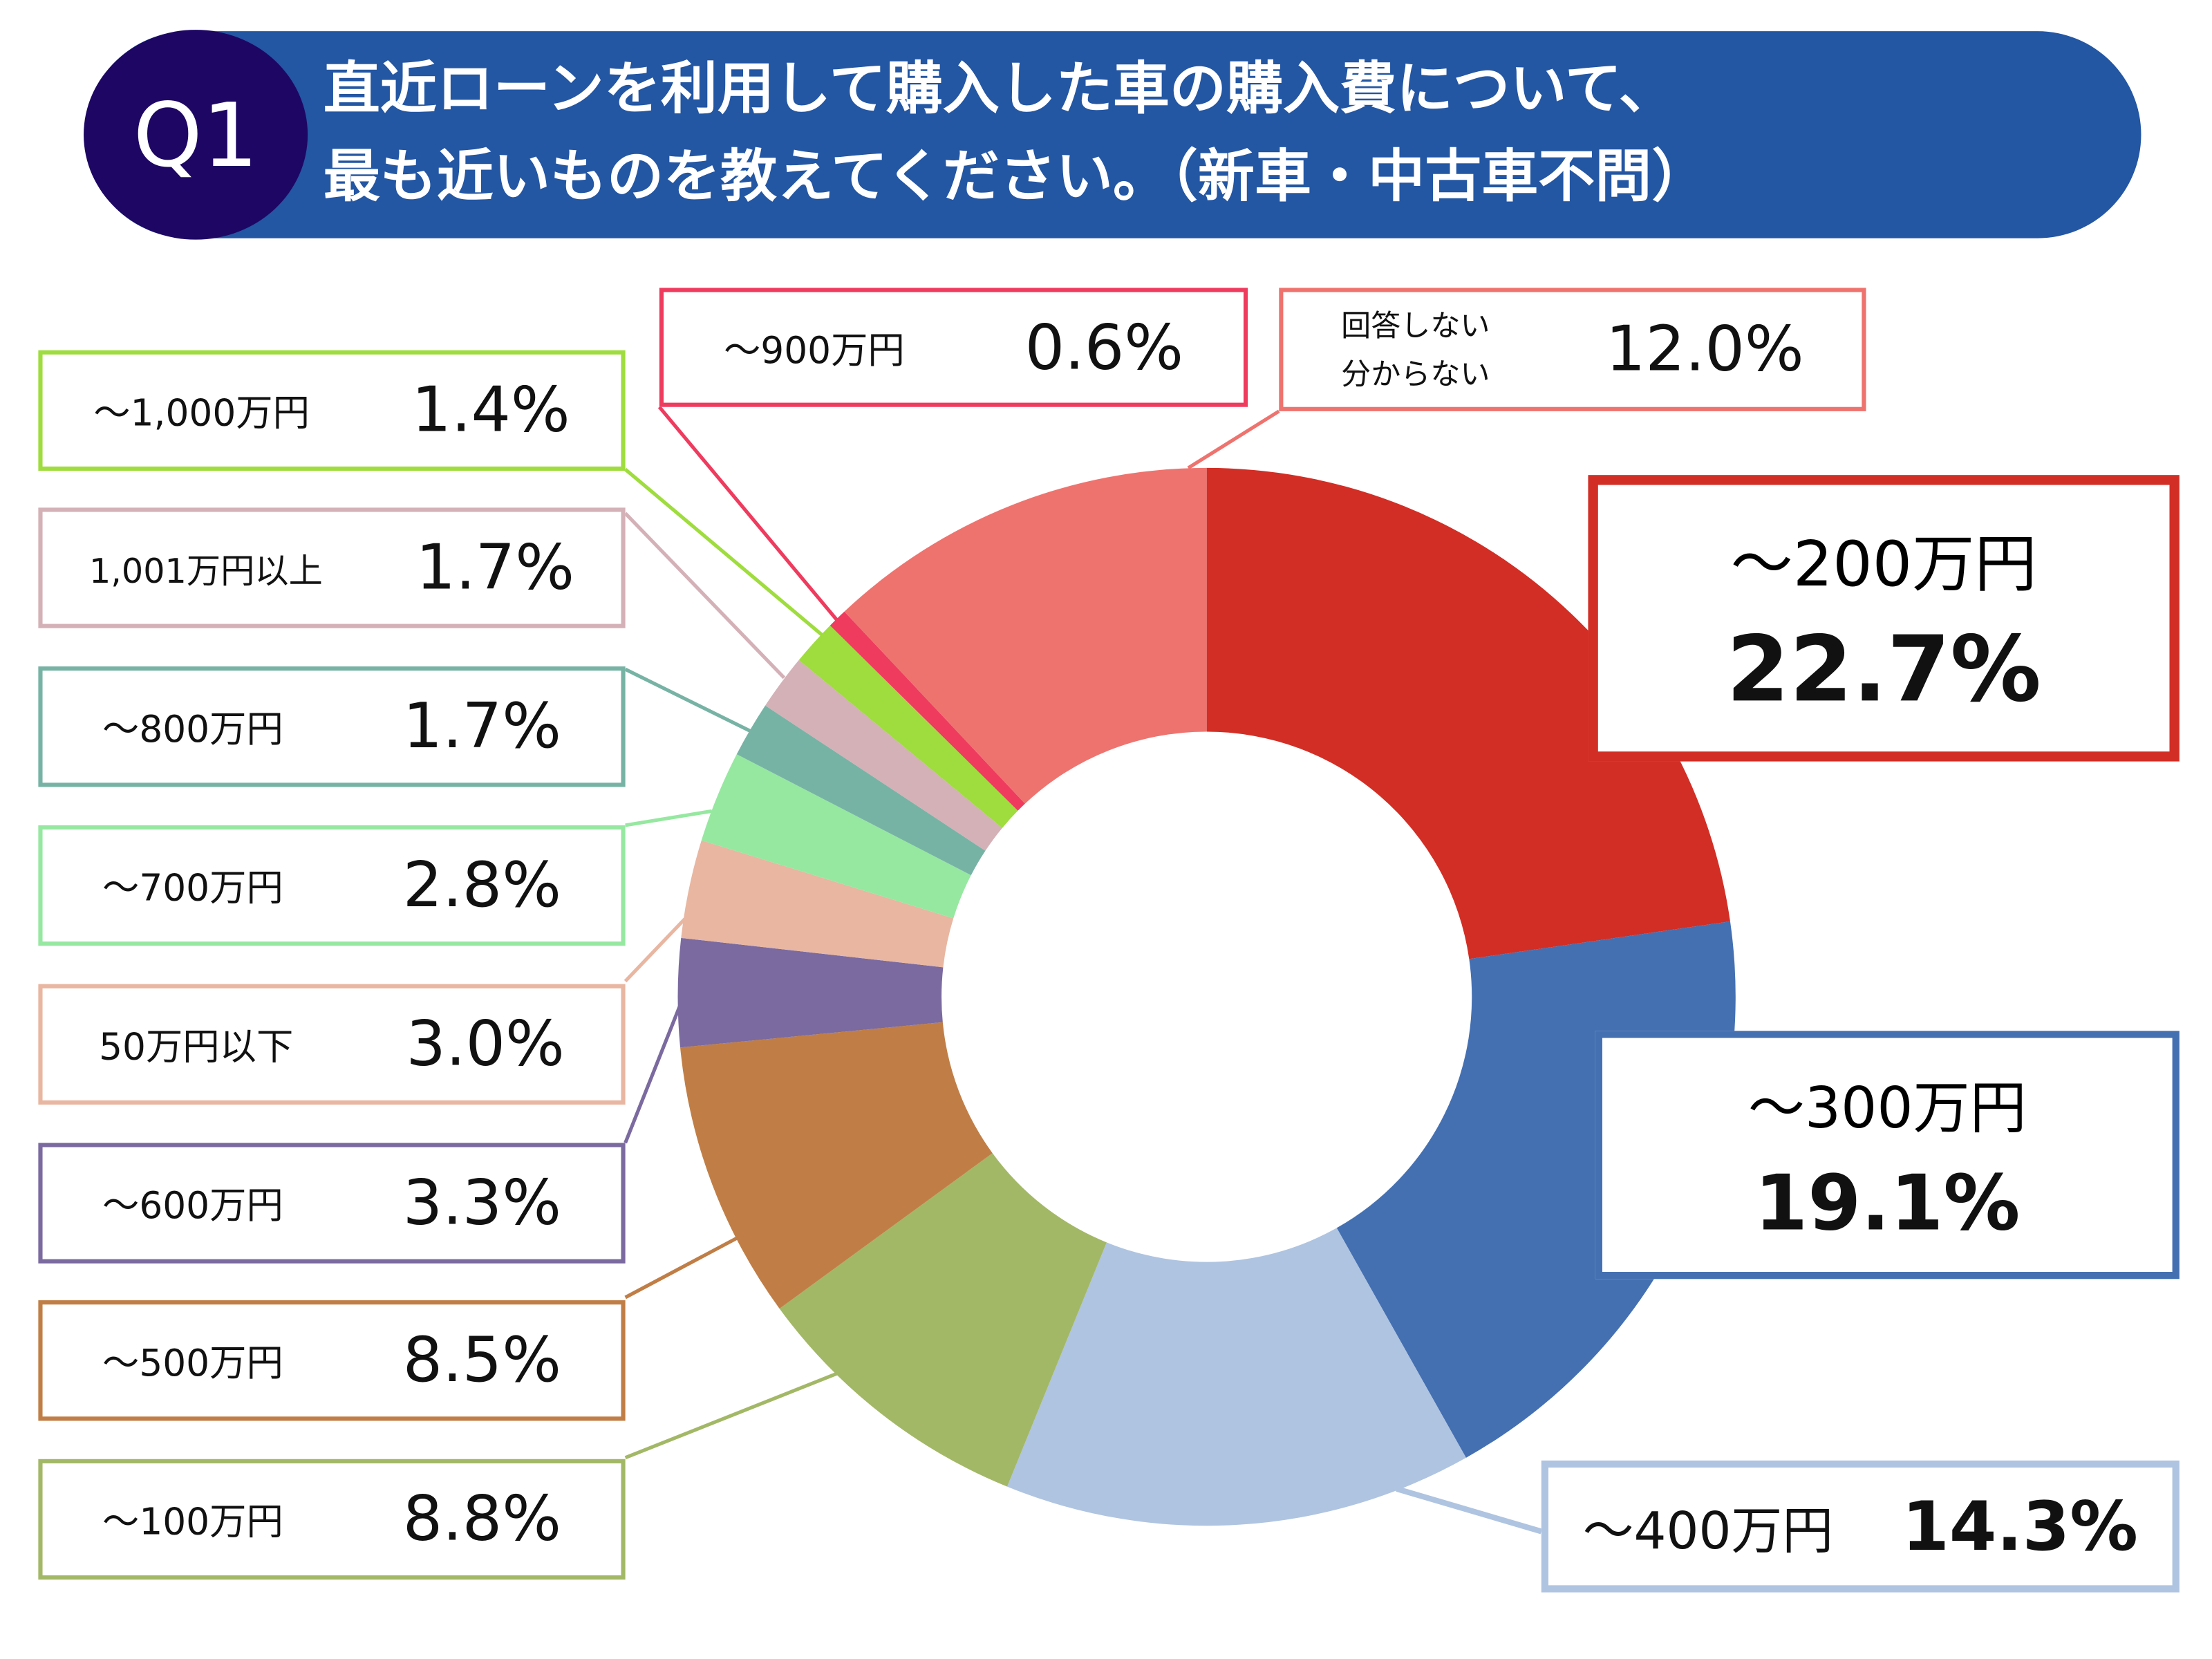 This screenshot has height=1659, width=2212. Describe the element at coordinates (197, 1048) in the screenshot. I see `slice-label: 50万円以下` at that location.